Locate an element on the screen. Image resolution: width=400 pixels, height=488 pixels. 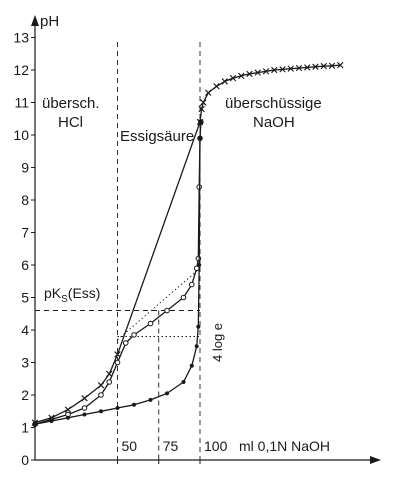
x-tick-label: 50 is located at coordinates (130, 446).